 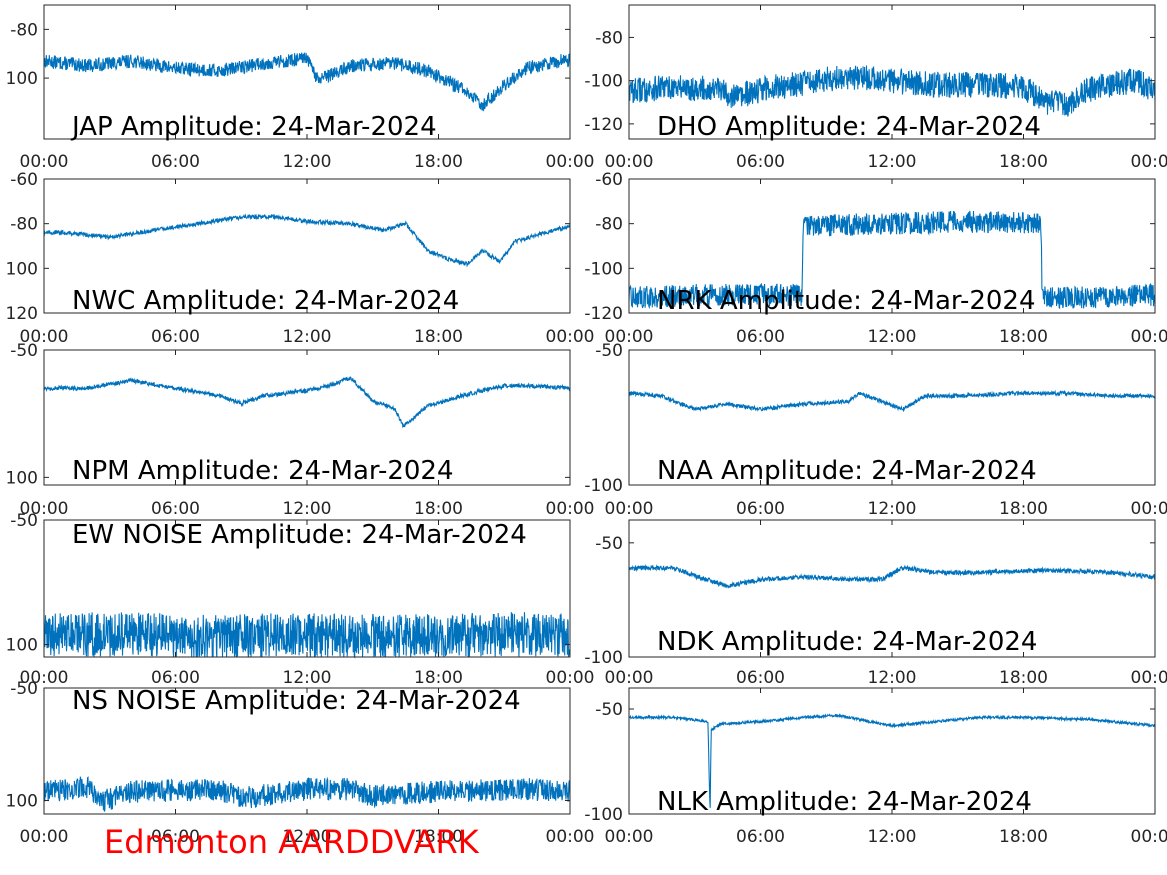 What do you see at coordinates (265, 301) in the screenshot?
I see `panel-title: NWC Amplitude: 24-Mar-2024` at bounding box center [265, 301].